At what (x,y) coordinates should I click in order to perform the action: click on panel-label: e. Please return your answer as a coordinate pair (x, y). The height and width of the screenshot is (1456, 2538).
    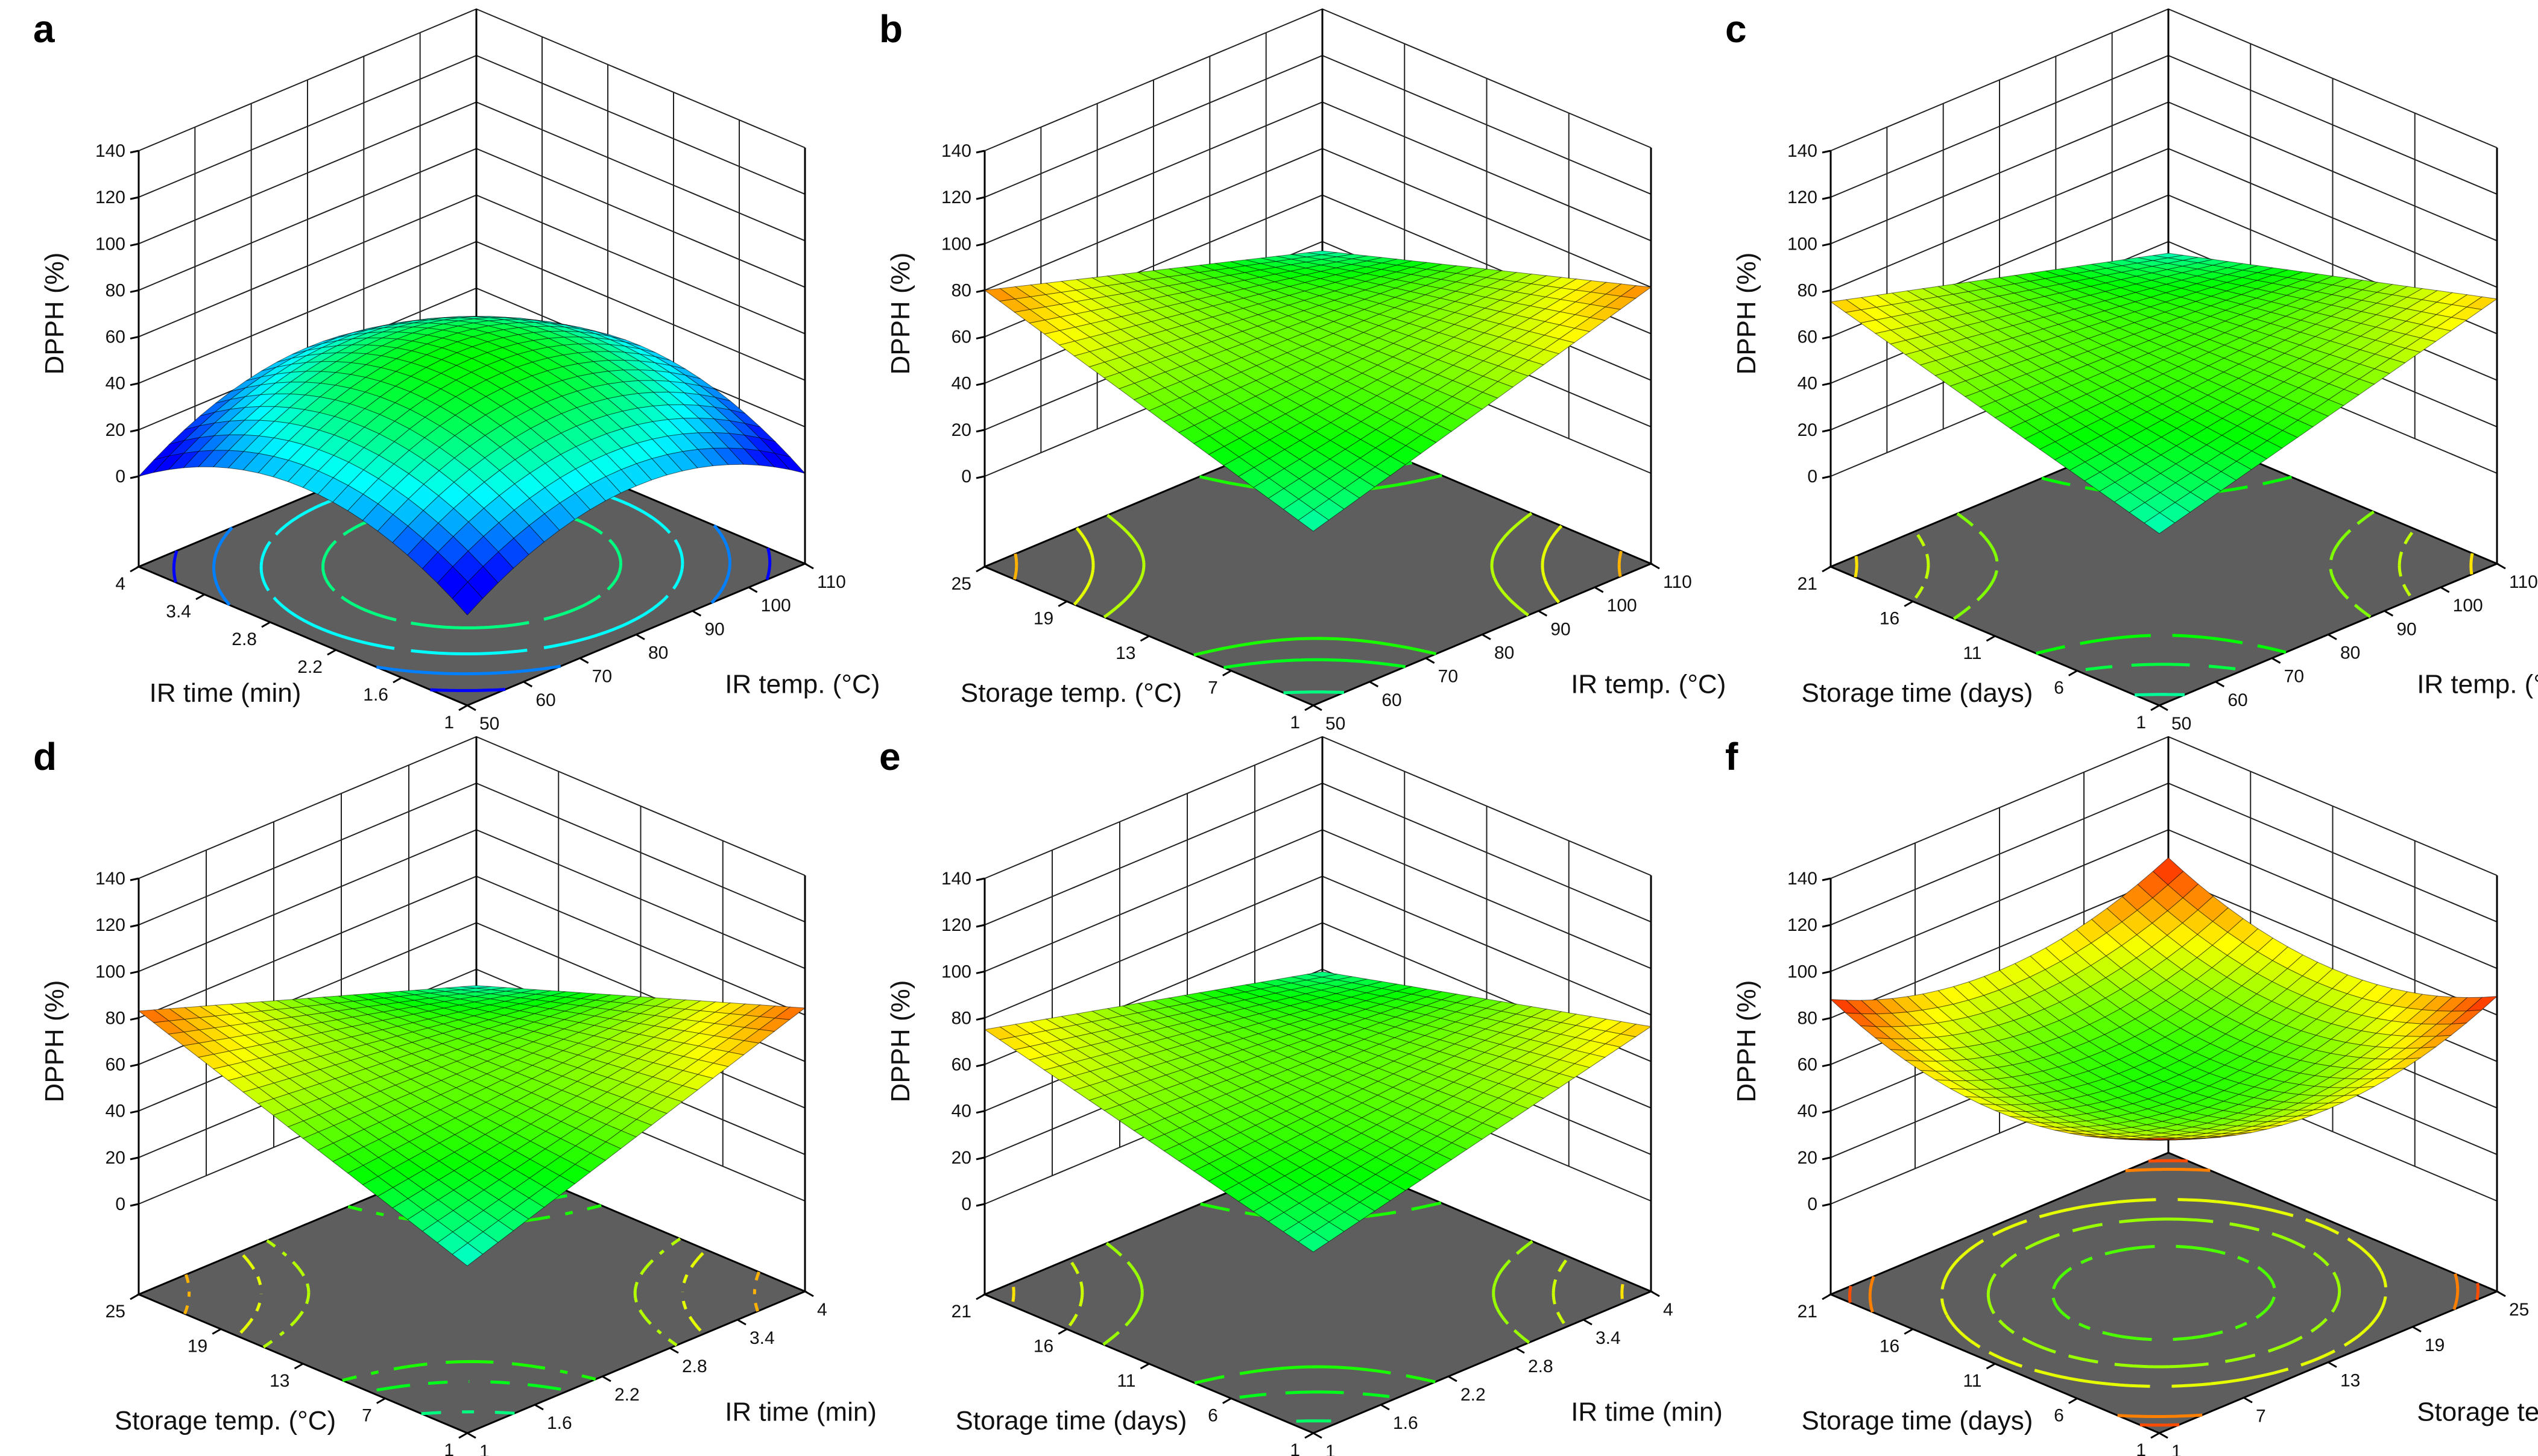
    Looking at the image, I should click on (890, 757).